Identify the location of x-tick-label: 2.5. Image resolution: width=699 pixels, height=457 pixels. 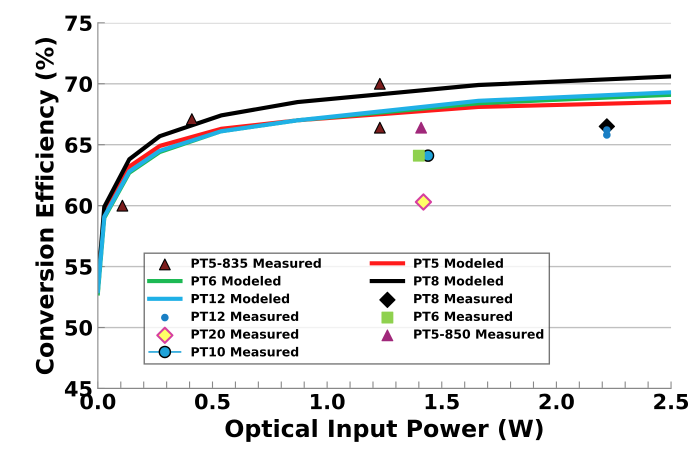
(671, 402).